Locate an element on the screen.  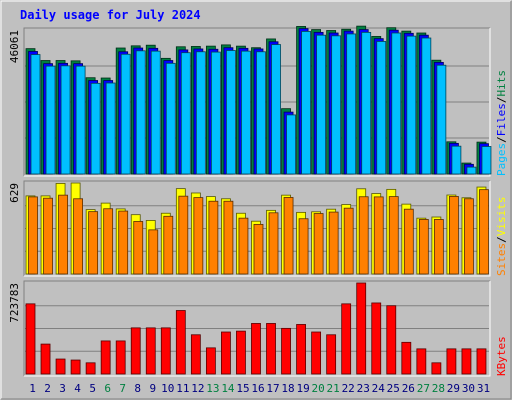
x-tick-label: 12 is located at coordinates (197, 388).